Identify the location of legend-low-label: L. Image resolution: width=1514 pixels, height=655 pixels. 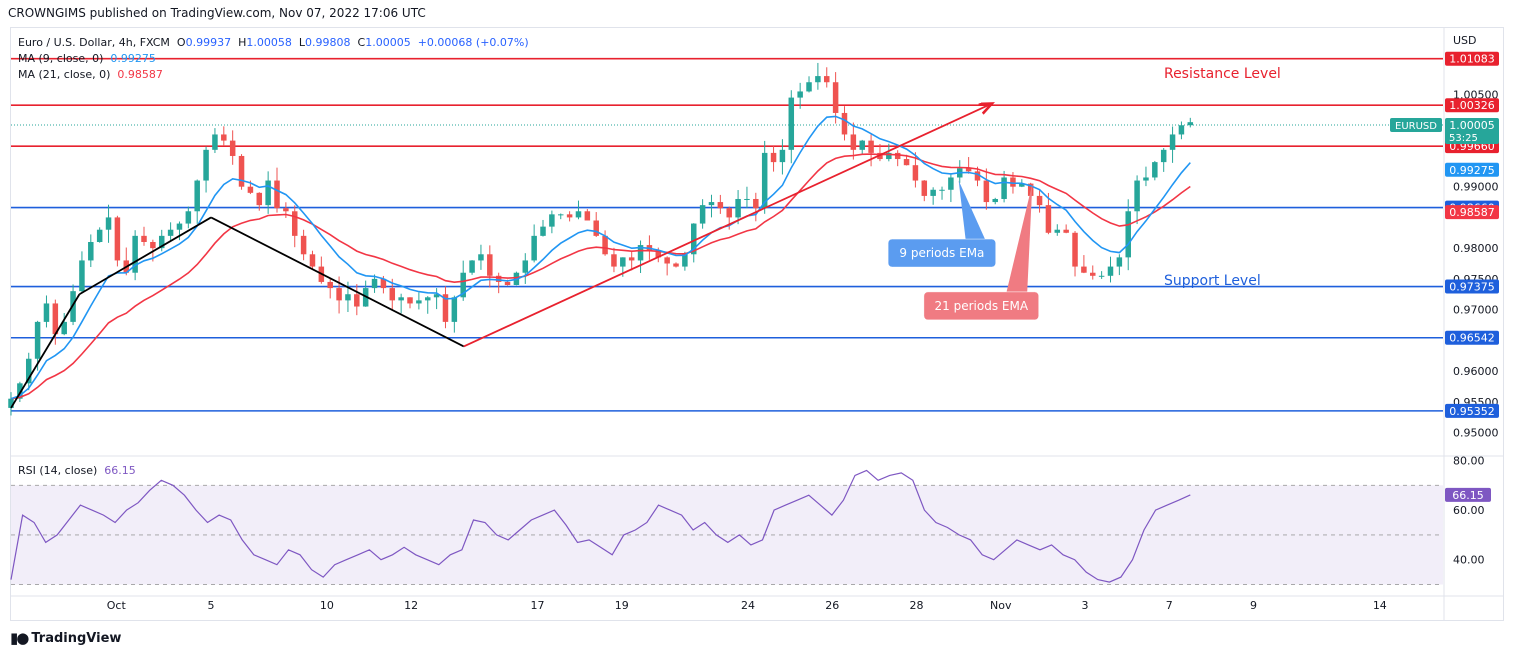
(302, 42).